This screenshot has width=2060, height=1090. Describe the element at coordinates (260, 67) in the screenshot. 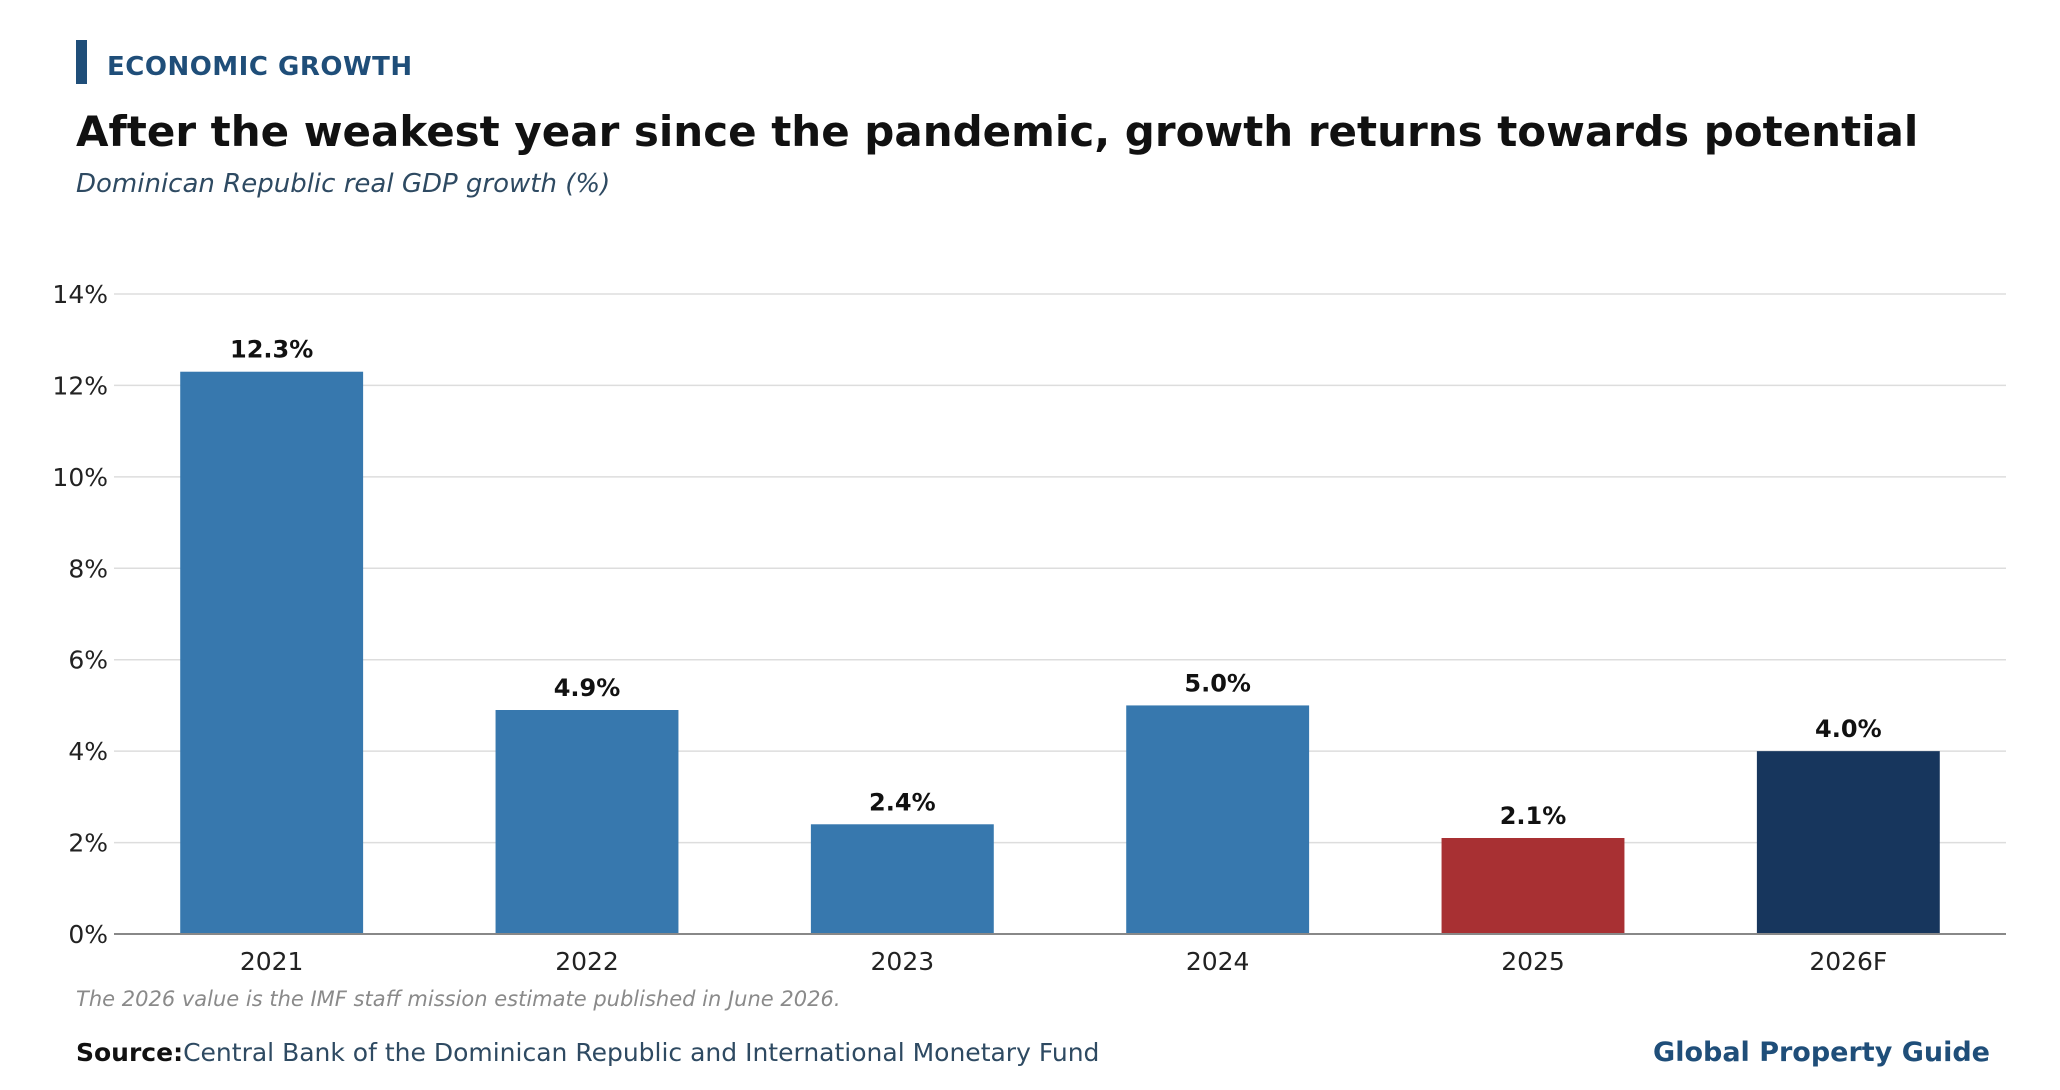

I see `kicker-label: ECONOMIC GROWTH` at that location.